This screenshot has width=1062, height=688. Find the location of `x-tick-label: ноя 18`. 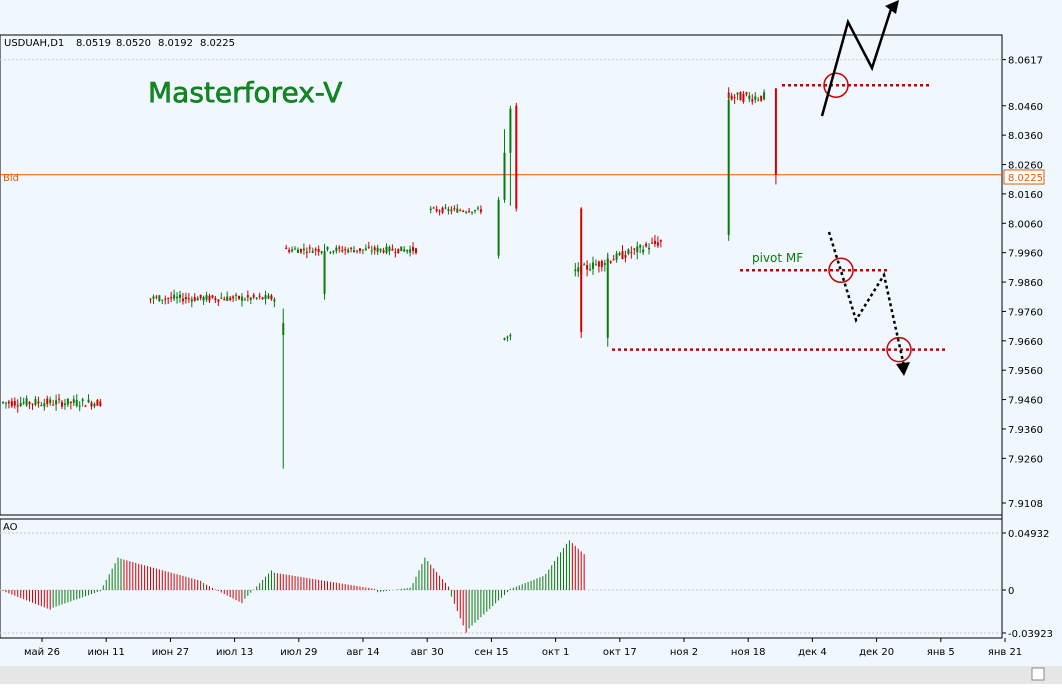

x-tick-label: ноя 18 is located at coordinates (748, 652).